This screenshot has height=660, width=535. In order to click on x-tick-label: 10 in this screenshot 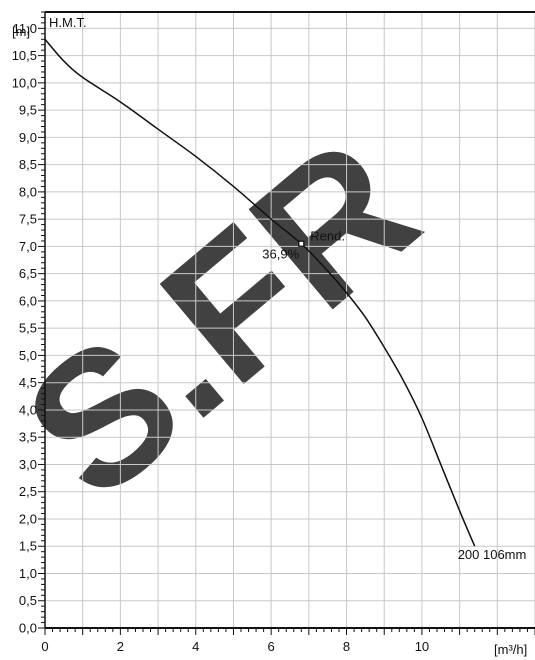, I will do `click(422, 646)`.